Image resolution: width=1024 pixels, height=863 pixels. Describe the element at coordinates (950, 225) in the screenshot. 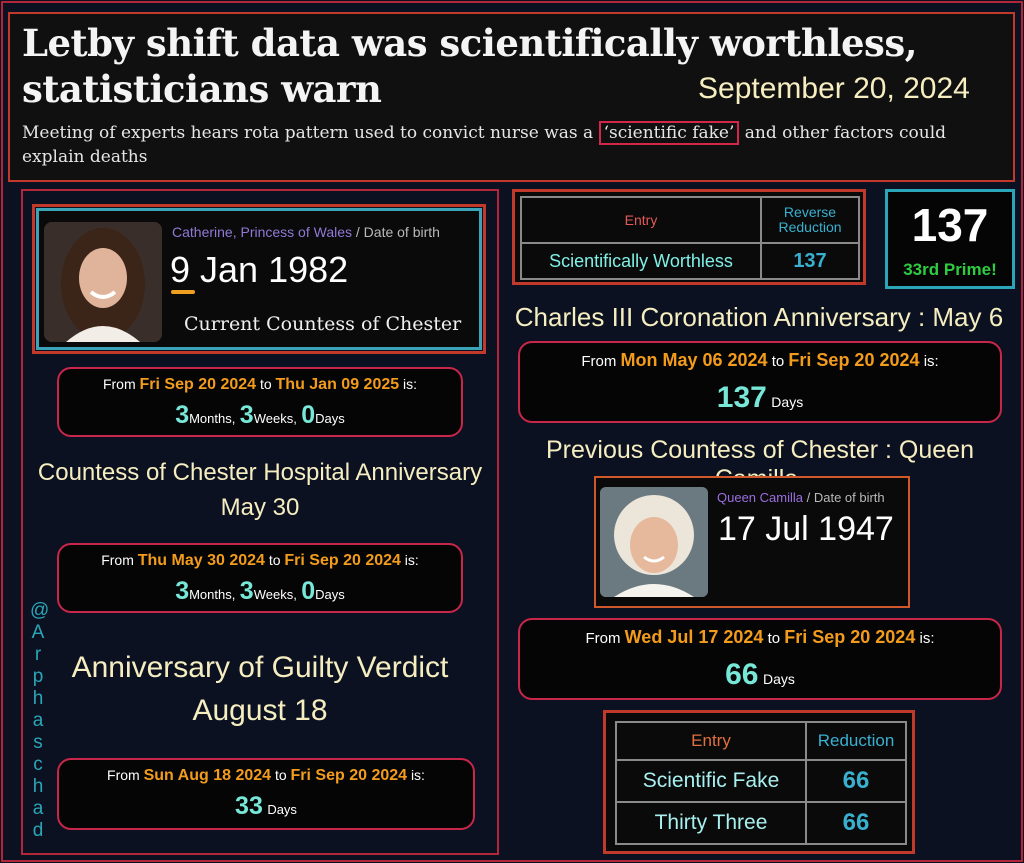

I see `prime-number: 137` at that location.